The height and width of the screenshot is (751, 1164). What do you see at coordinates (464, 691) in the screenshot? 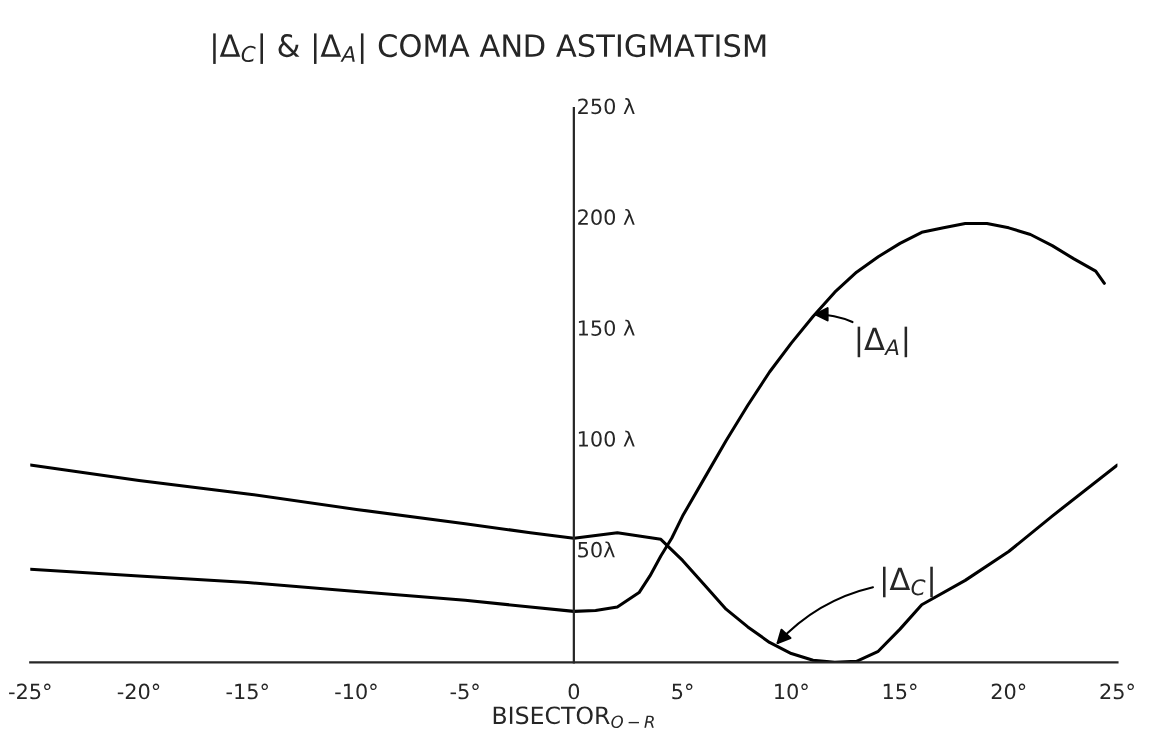
I see `x-tick-label: -5°` at bounding box center [464, 691].